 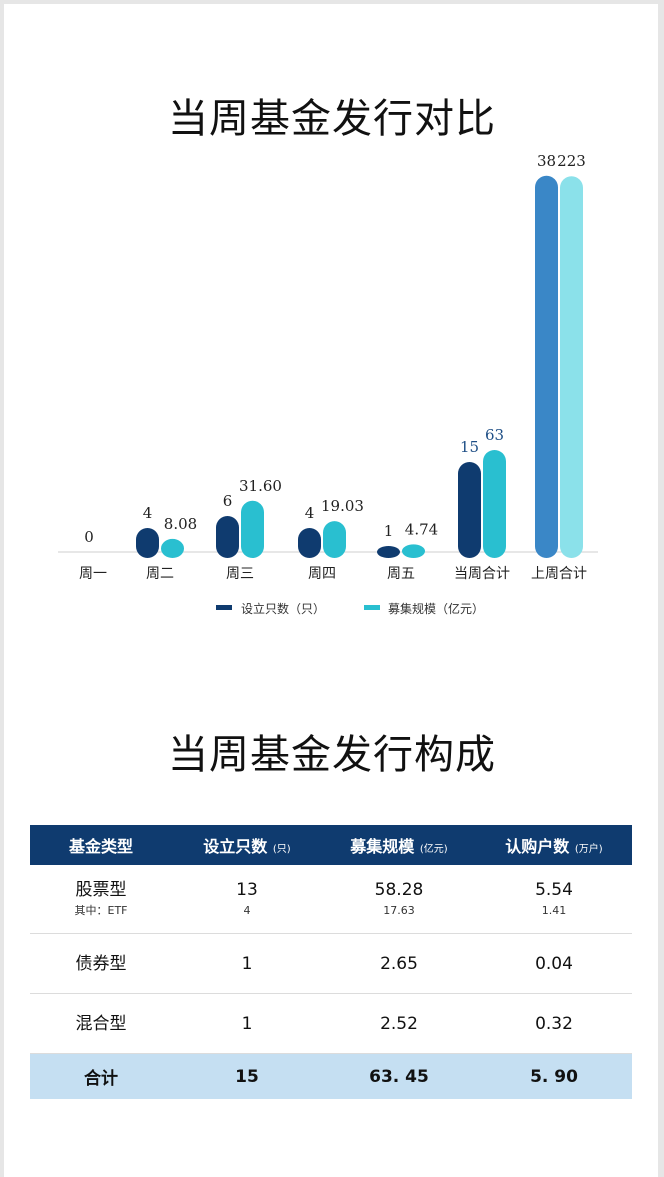 I want to click on category-label: 当周合计, so click(x=482, y=574).